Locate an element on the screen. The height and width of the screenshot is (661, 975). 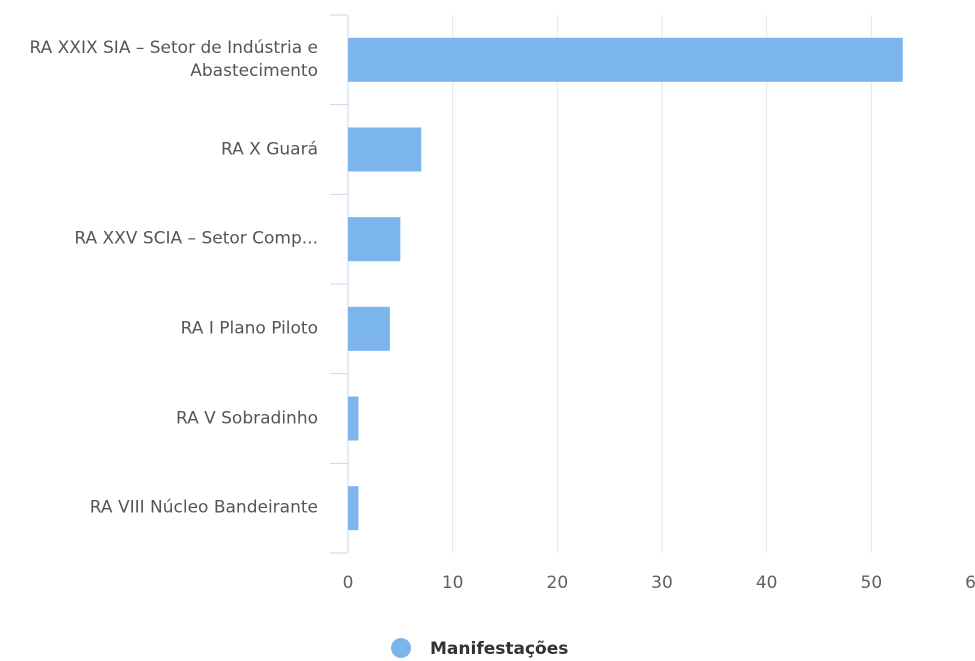
x-tick-label: 50 is located at coordinates (872, 583).